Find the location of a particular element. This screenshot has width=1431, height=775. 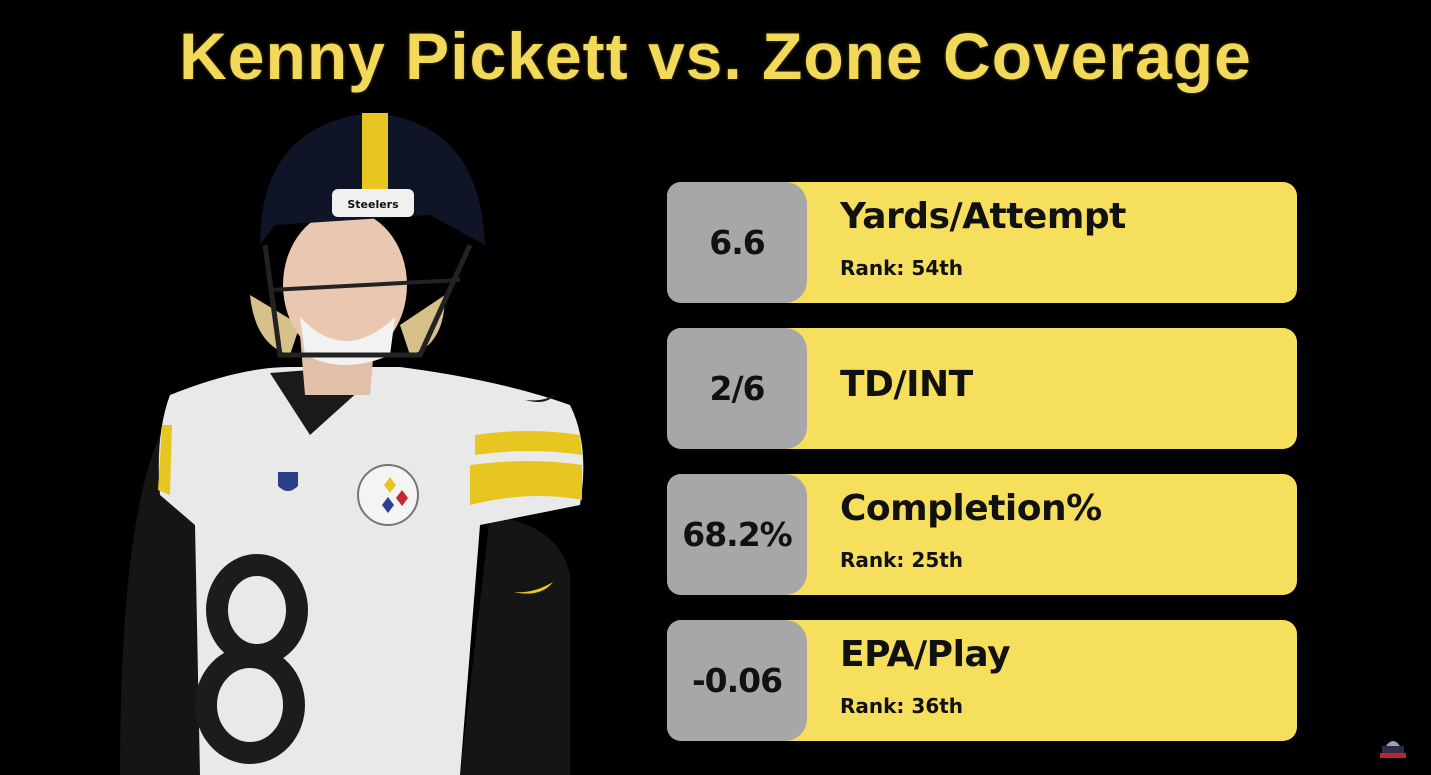

stat-card-completion: 68.2% Completion% Rank: 25th is located at coordinates (982, 534).